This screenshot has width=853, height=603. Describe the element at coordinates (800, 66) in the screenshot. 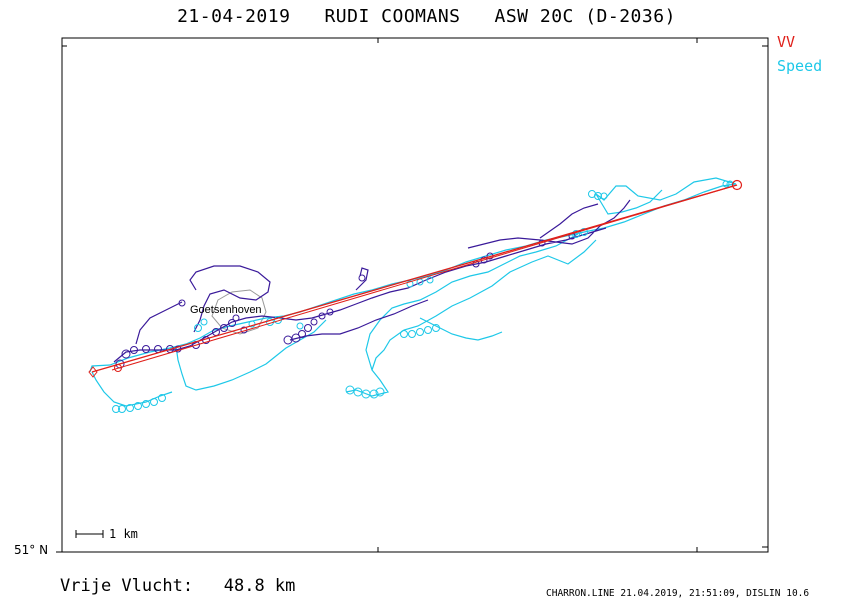

I see `legend-speed: Speed` at that location.